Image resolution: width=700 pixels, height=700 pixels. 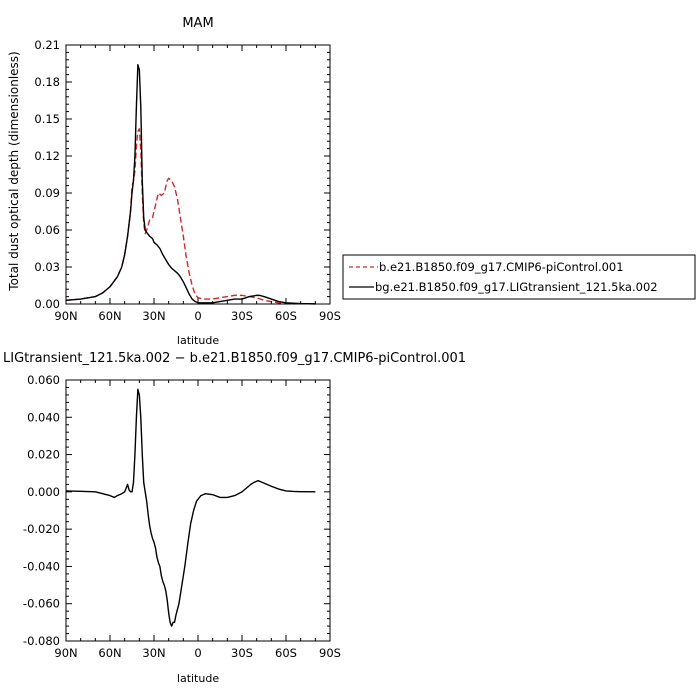 What do you see at coordinates (198, 340) in the screenshot?
I see `top-chart-x-axis-label: latitude` at bounding box center [198, 340].